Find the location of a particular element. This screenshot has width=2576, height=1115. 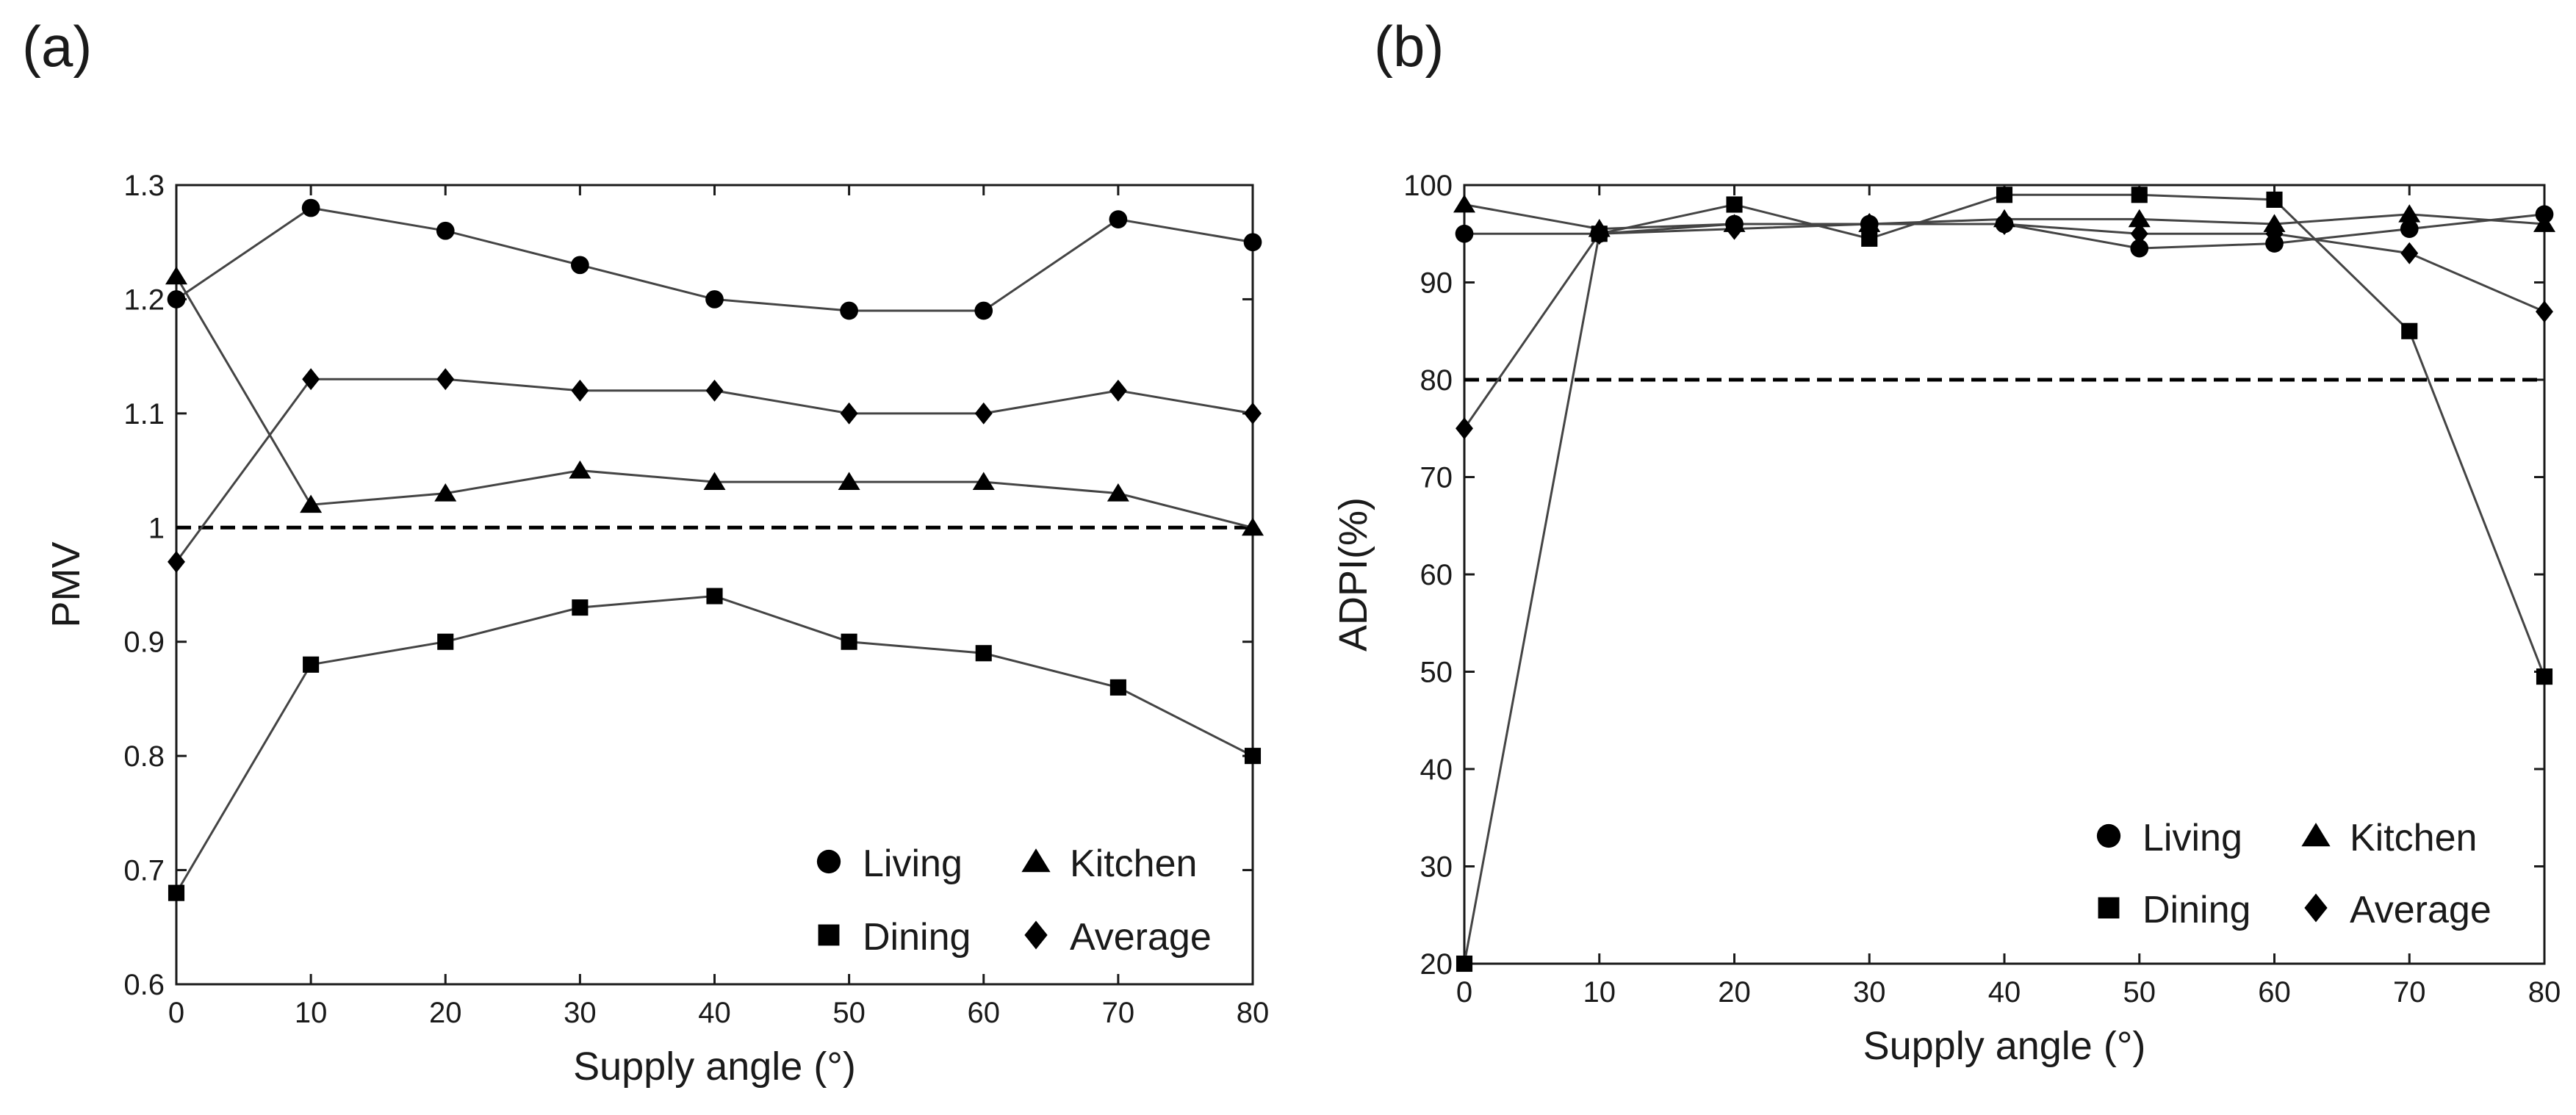

y-tick-label: 30 is located at coordinates (1436, 867).